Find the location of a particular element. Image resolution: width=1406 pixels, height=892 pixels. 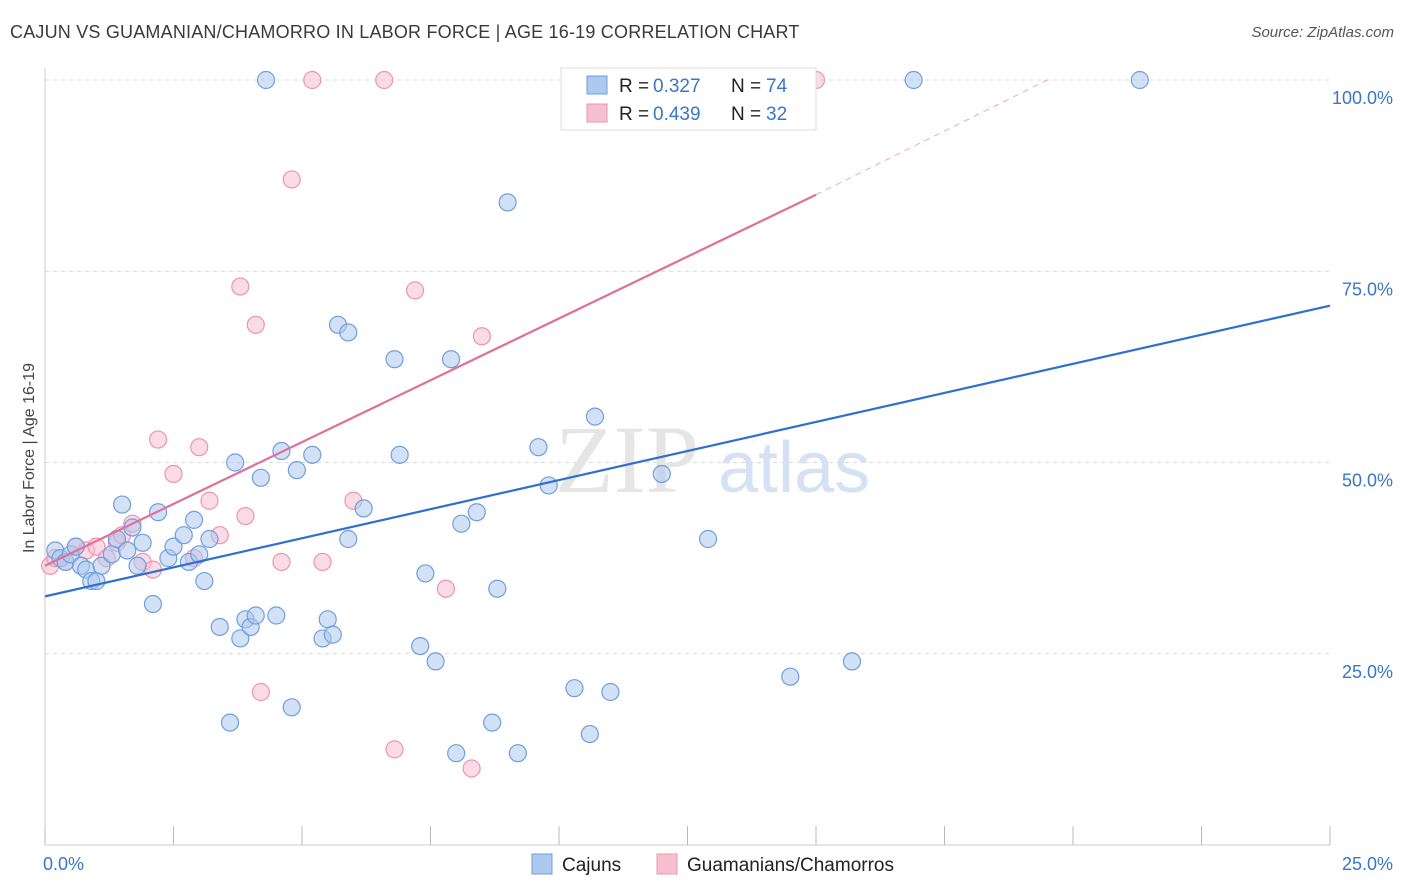

y-tick-label: 75.0% is located at coordinates (1367, 289).